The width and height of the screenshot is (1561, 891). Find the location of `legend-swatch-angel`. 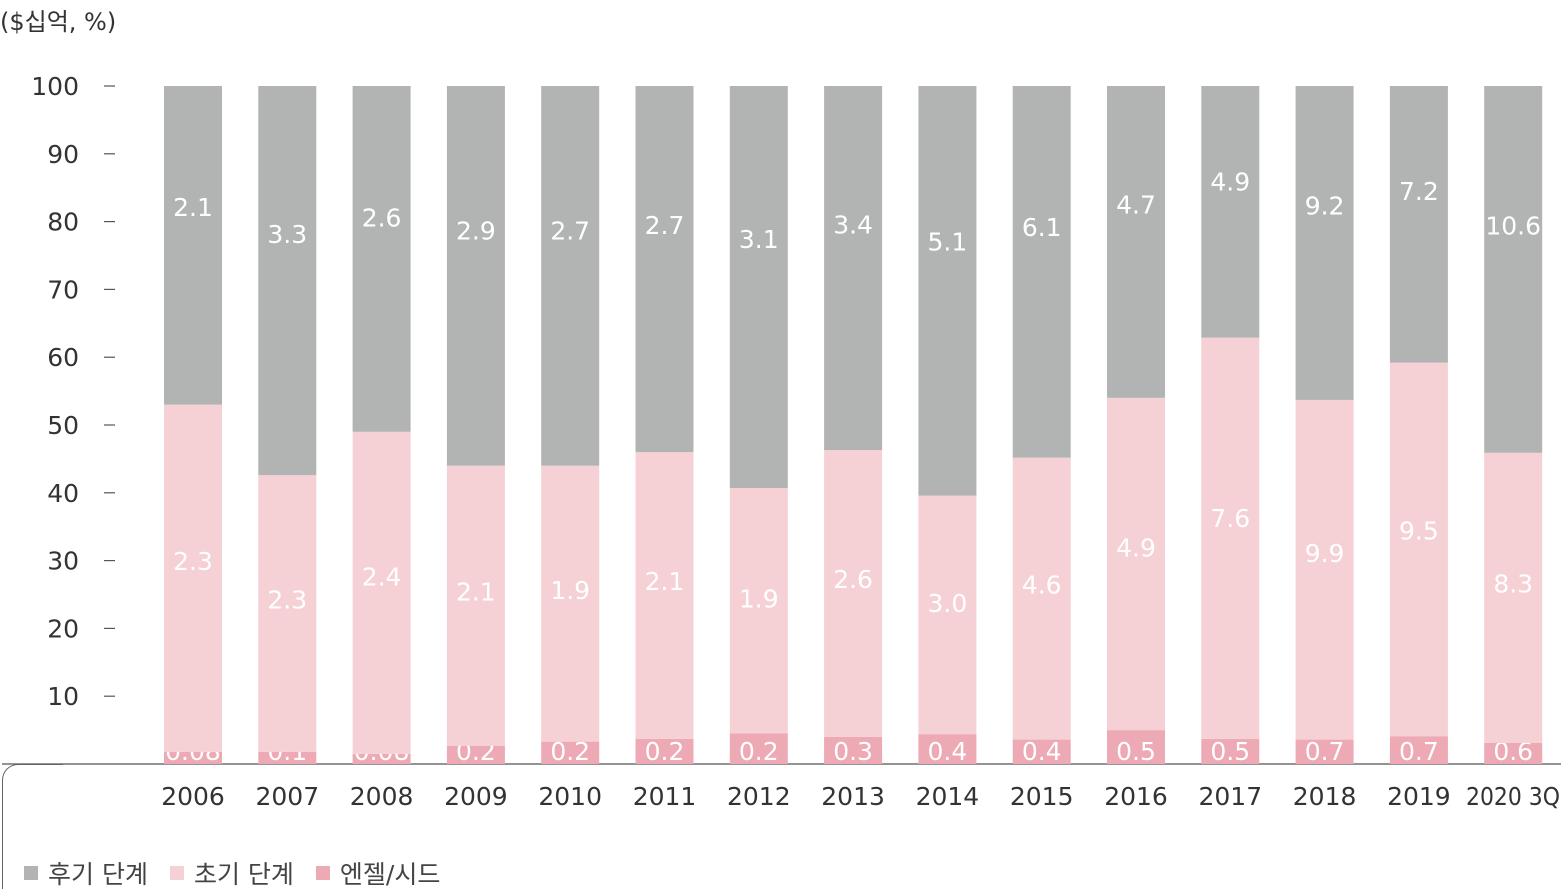

legend-swatch-angel is located at coordinates (322, 873).